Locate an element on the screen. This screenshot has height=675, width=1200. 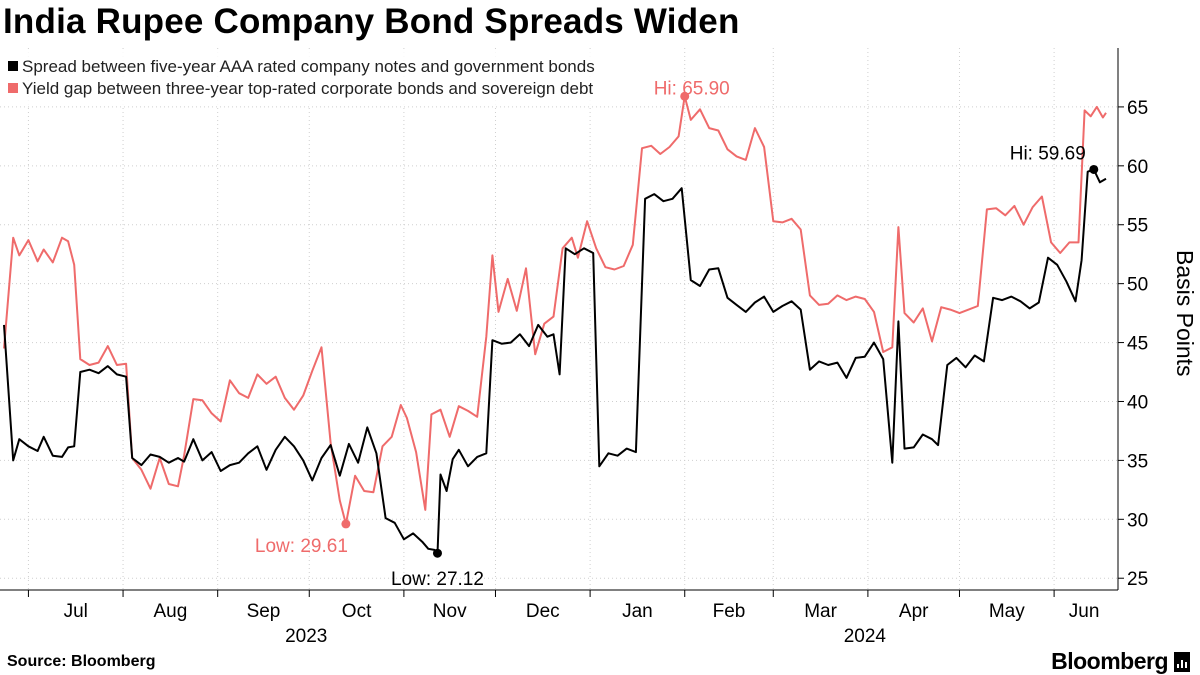
annotation-label: Hi: 59.69 is located at coordinates (1048, 153).